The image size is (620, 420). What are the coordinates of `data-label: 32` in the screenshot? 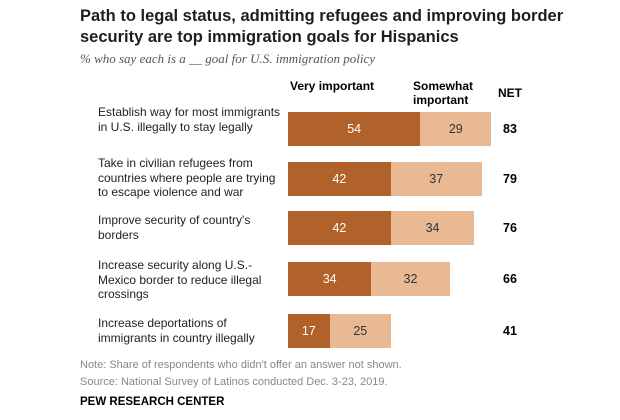 It's located at (410, 279).